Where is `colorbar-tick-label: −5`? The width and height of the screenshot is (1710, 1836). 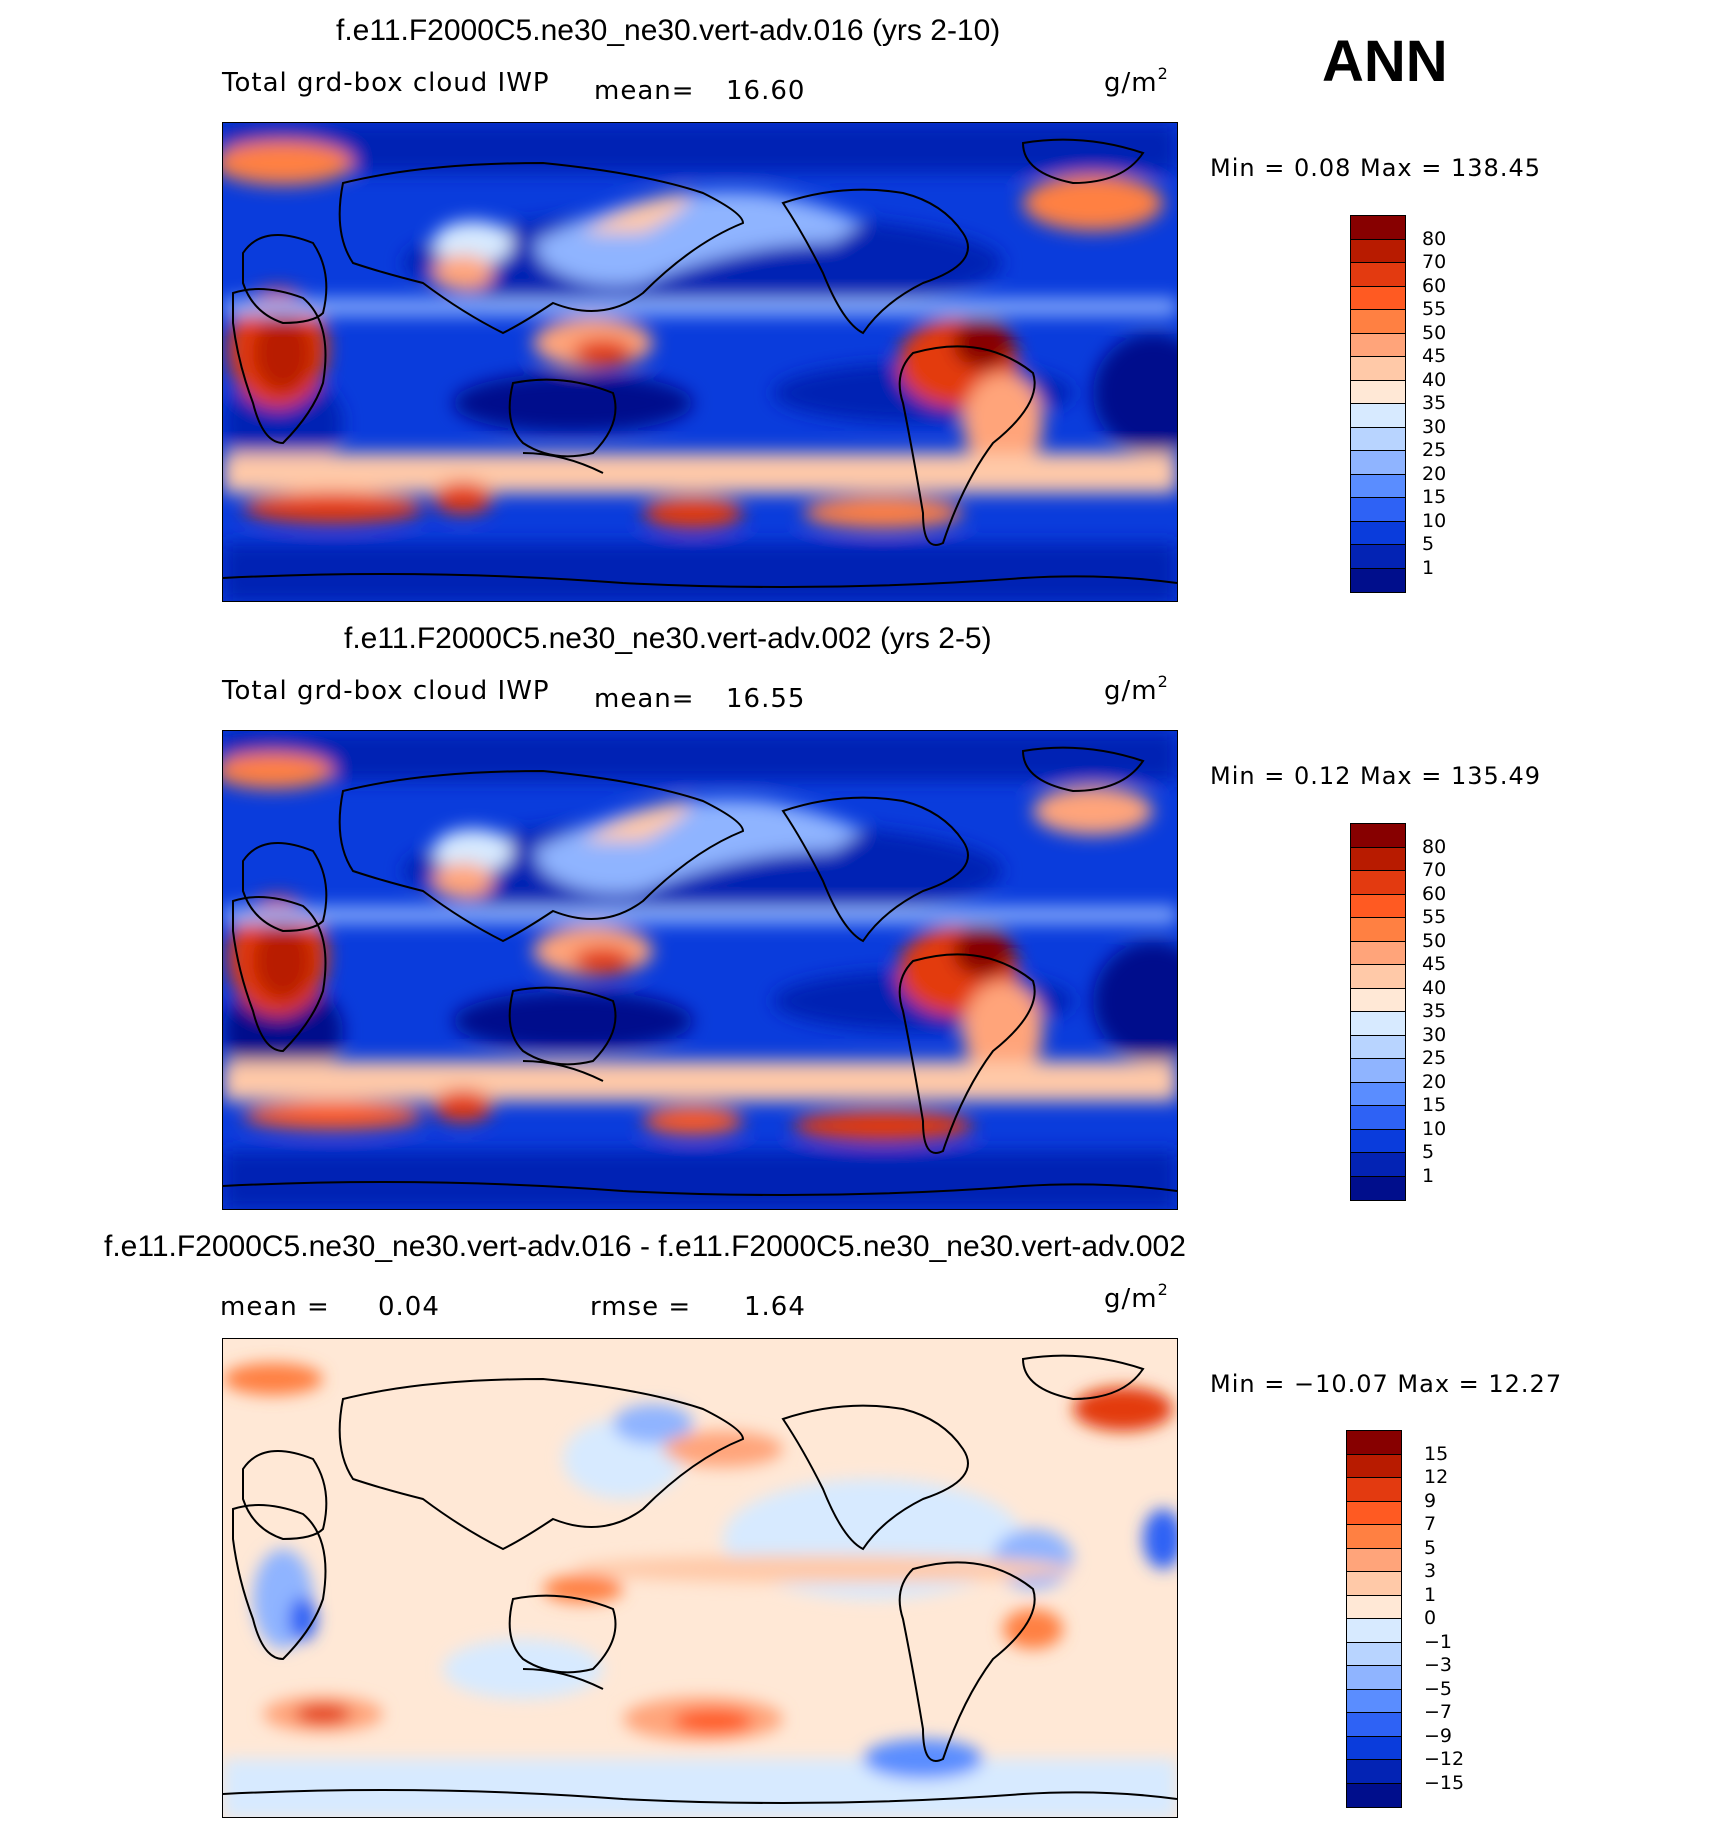
colorbar-tick-label: −5 is located at coordinates (1438, 1688).